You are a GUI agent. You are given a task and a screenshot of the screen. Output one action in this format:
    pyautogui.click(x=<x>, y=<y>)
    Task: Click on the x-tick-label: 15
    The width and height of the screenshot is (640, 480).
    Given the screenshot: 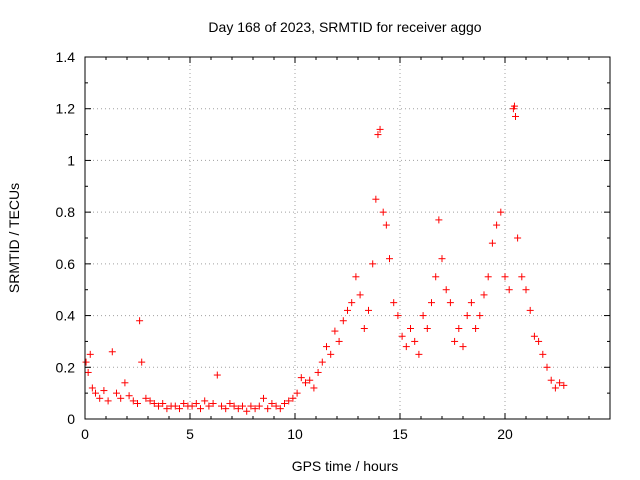 What is the action you would take?
    pyautogui.click(x=400, y=434)
    